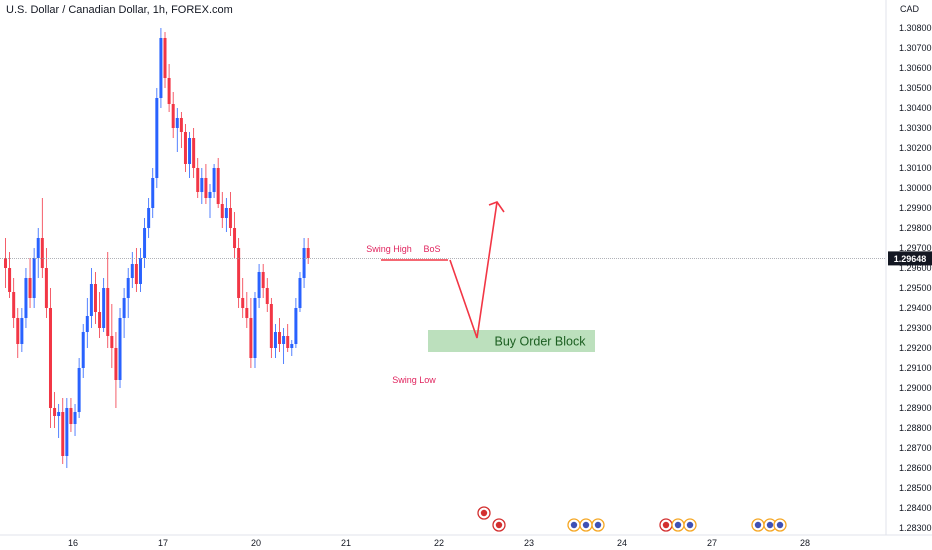 Image resolution: width=932 pixels, height=550 pixels. Describe the element at coordinates (256, 543) in the screenshot. I see `x-tick-label: 20` at that location.